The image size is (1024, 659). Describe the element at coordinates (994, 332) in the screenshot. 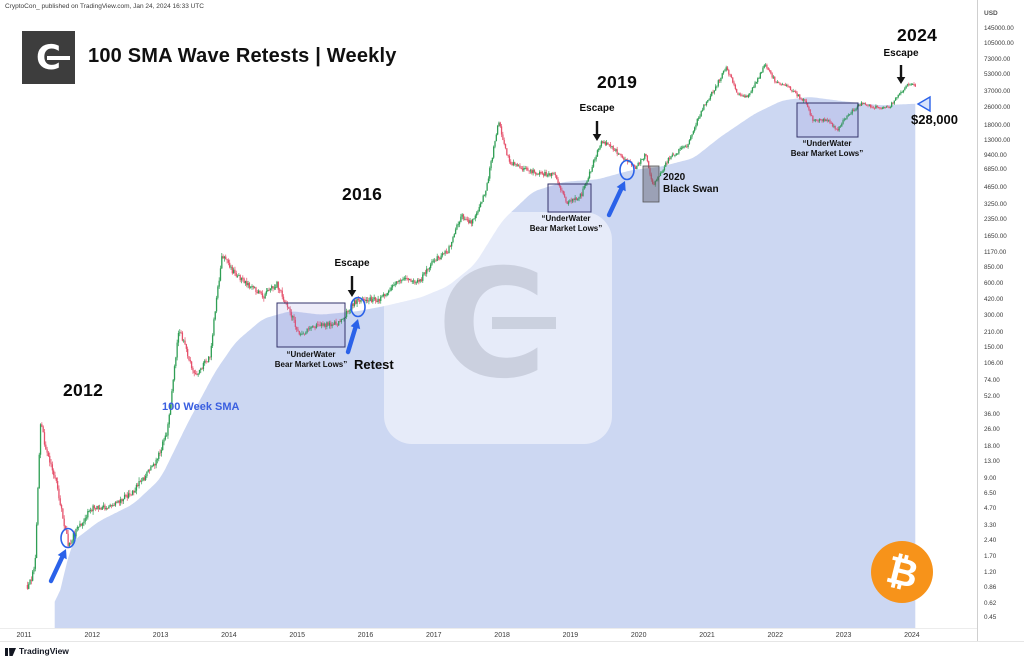

I see `price-tick: 210.00` at that location.